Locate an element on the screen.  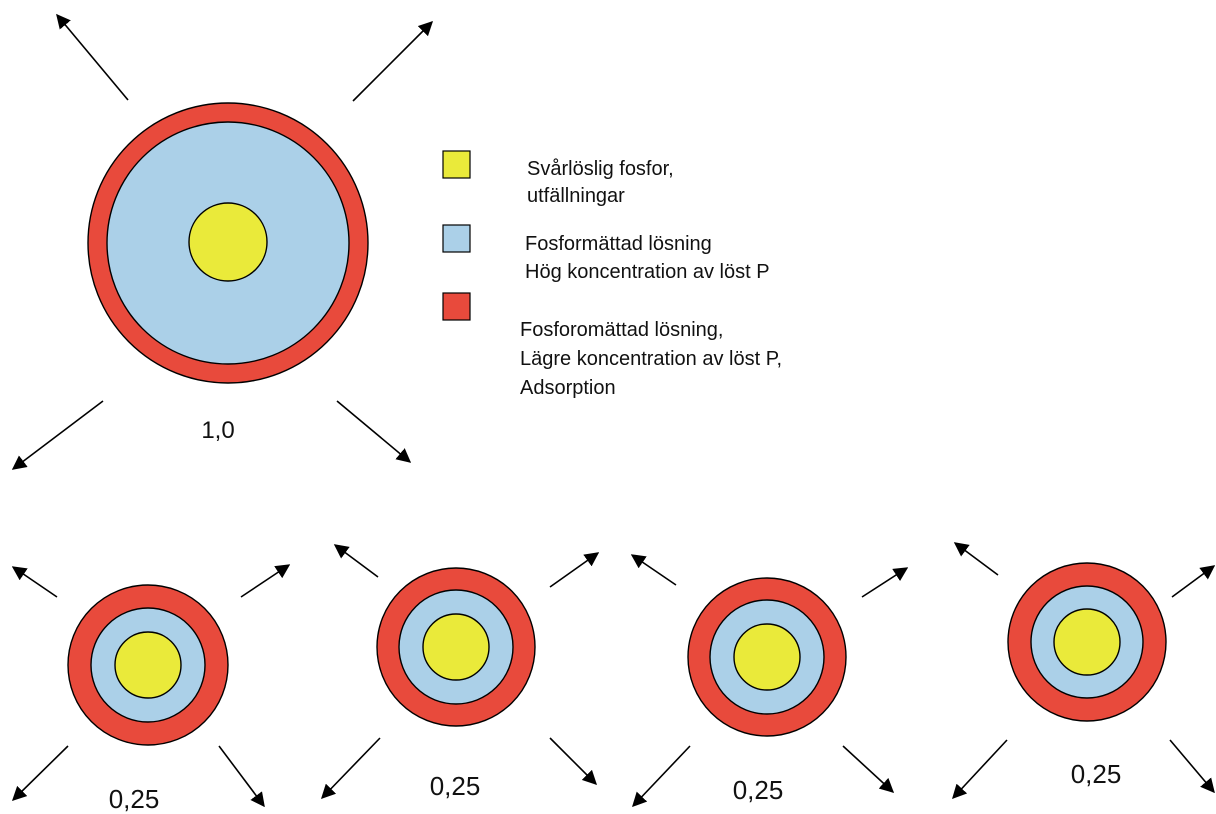
particle-label: 1,0 is located at coordinates (217, 430).